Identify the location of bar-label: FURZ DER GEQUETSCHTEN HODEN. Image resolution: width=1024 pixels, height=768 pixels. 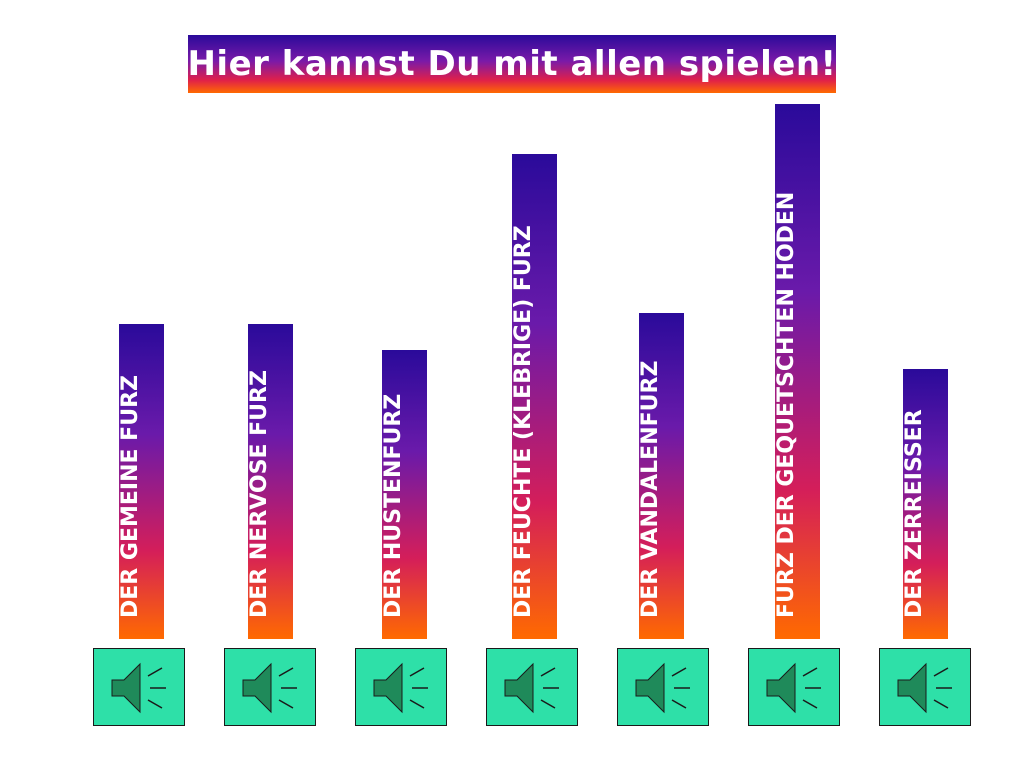
(786, 404).